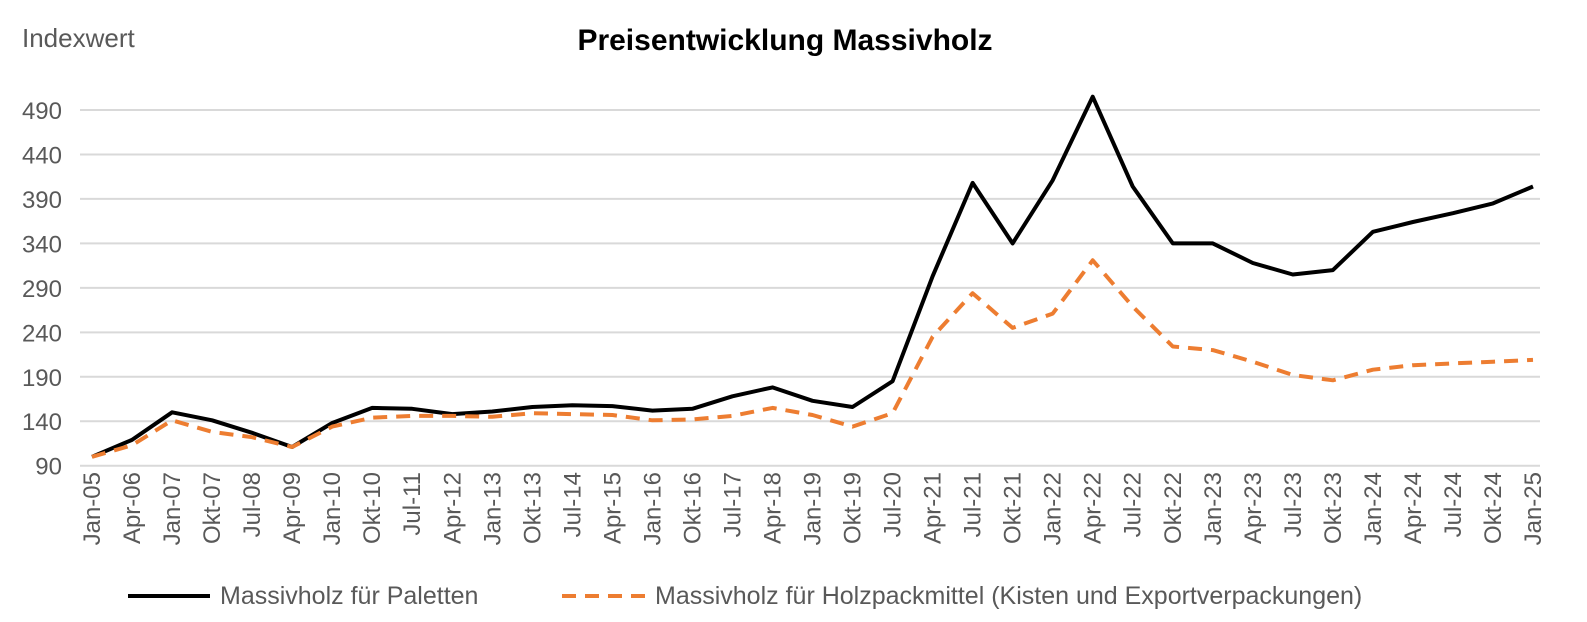 This screenshot has width=1587, height=622. I want to click on x-tick-label: Jul-20, so click(893, 504).